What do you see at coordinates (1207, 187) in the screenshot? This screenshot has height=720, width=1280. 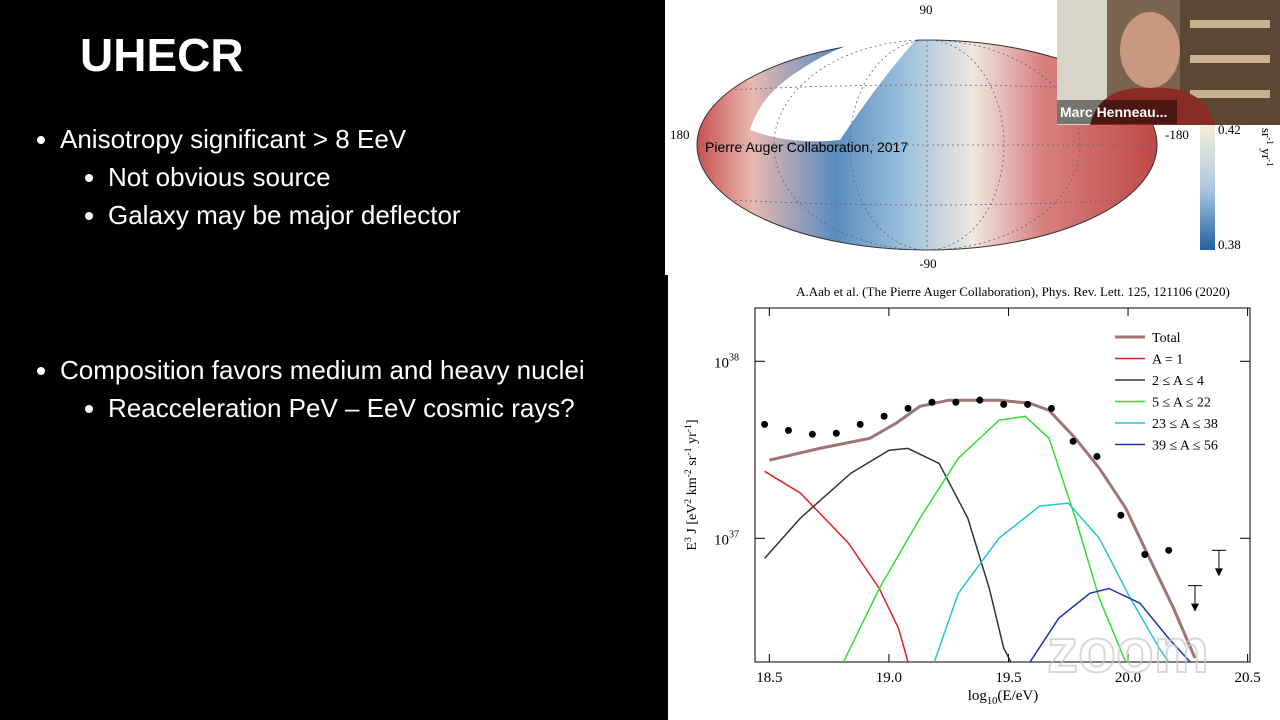 I see `colorbar` at bounding box center [1207, 187].